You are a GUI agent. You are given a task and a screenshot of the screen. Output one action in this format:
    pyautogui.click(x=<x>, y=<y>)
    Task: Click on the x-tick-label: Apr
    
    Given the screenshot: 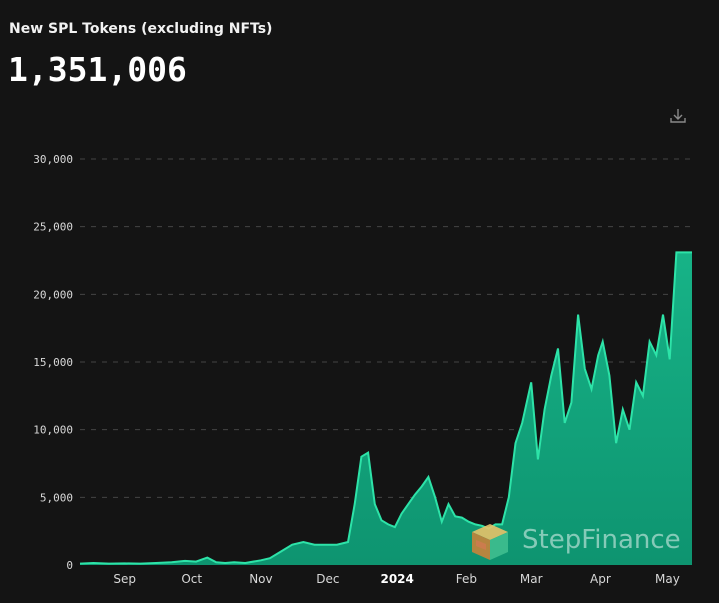 What is the action you would take?
    pyautogui.click(x=600, y=579)
    